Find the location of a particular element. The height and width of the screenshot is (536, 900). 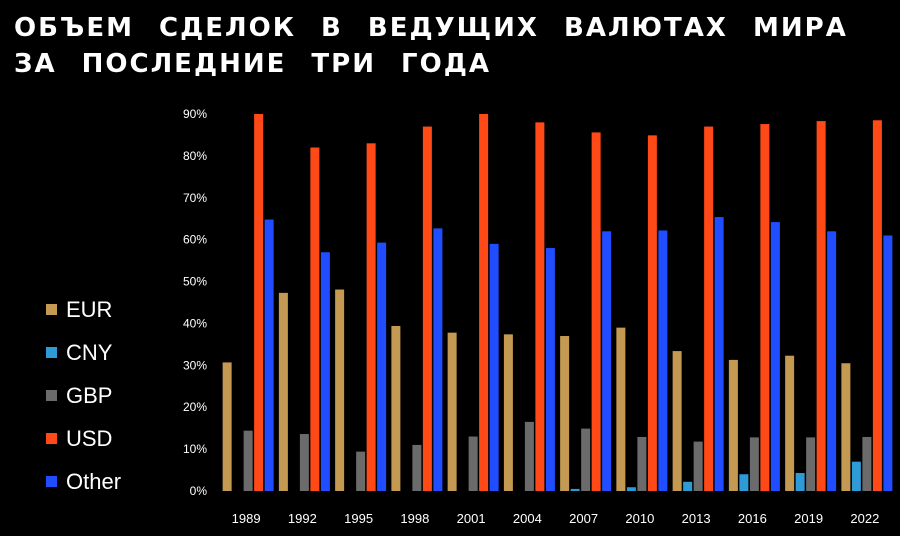

bar-group-2016 is located at coordinates (754, 308).